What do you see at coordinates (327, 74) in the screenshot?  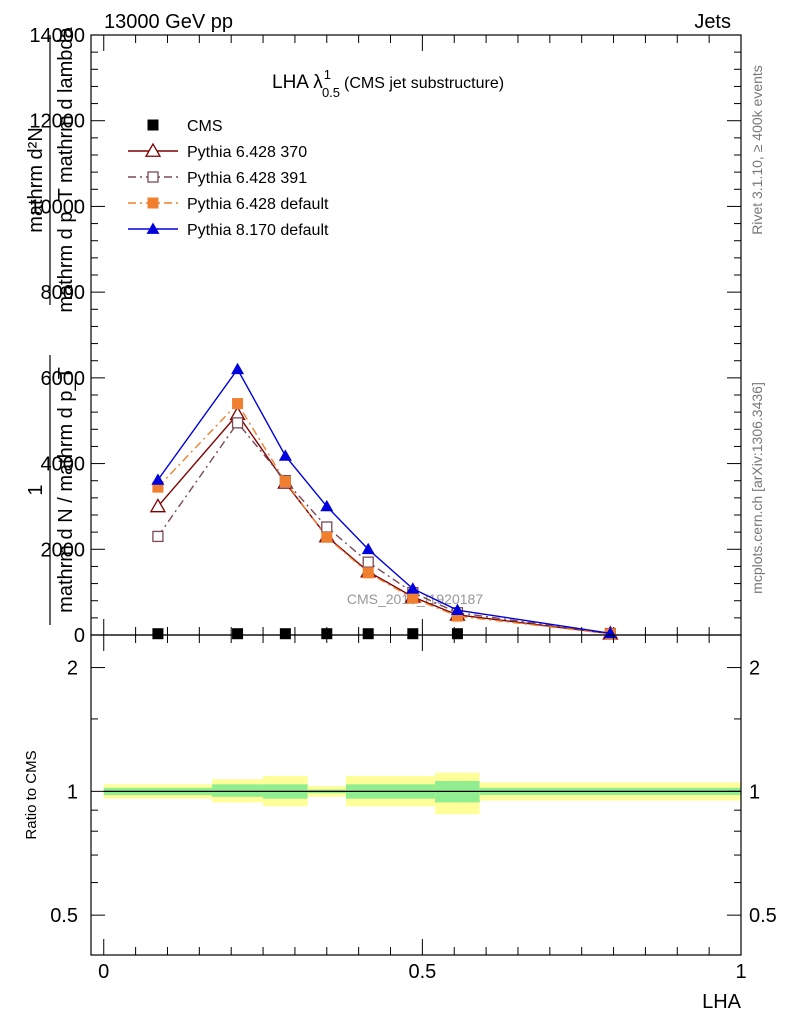 I see `title-sup: 1` at bounding box center [327, 74].